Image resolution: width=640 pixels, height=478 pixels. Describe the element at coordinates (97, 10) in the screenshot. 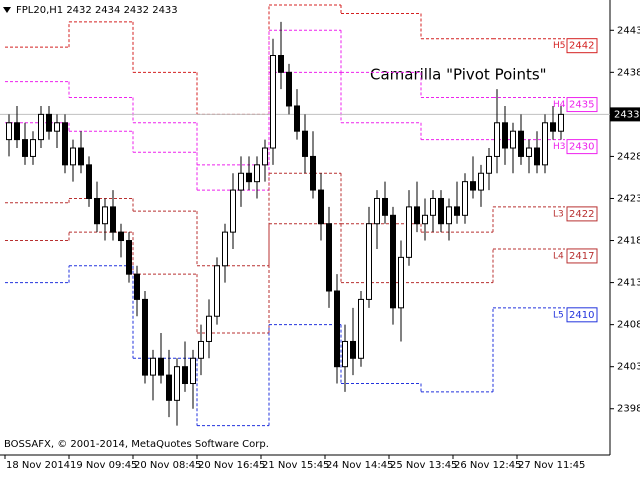

I see `chart-title: FPL20,H1 2432 2434 2432 2433` at that location.